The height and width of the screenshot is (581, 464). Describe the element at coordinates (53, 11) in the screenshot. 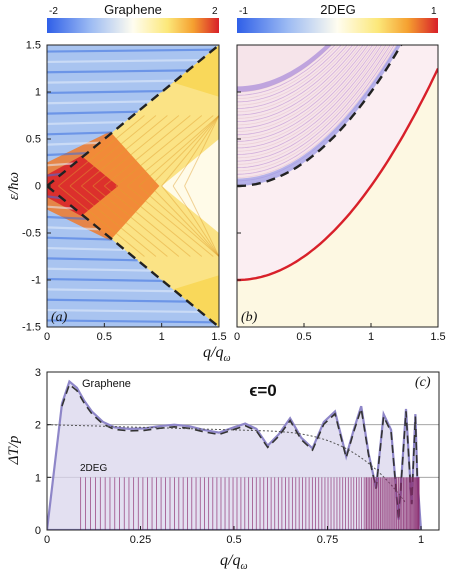

I see `colorbar-graphene-min: -2` at that location.